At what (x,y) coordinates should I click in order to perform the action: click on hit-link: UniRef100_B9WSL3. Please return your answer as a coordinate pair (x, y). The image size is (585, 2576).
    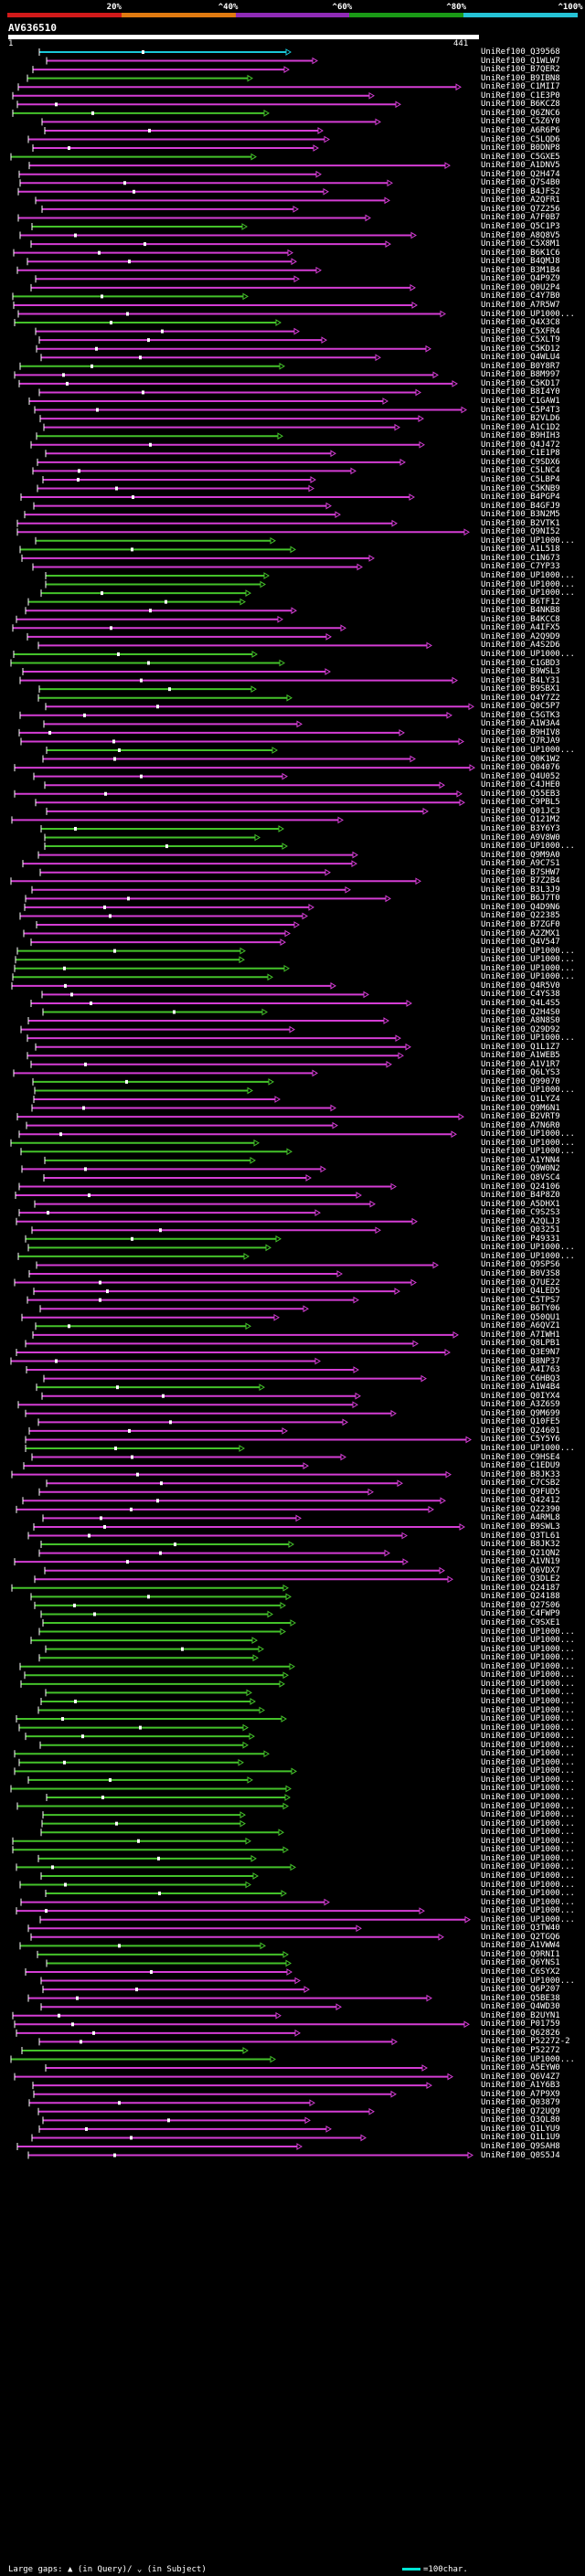
    Looking at the image, I should click on (520, 672).